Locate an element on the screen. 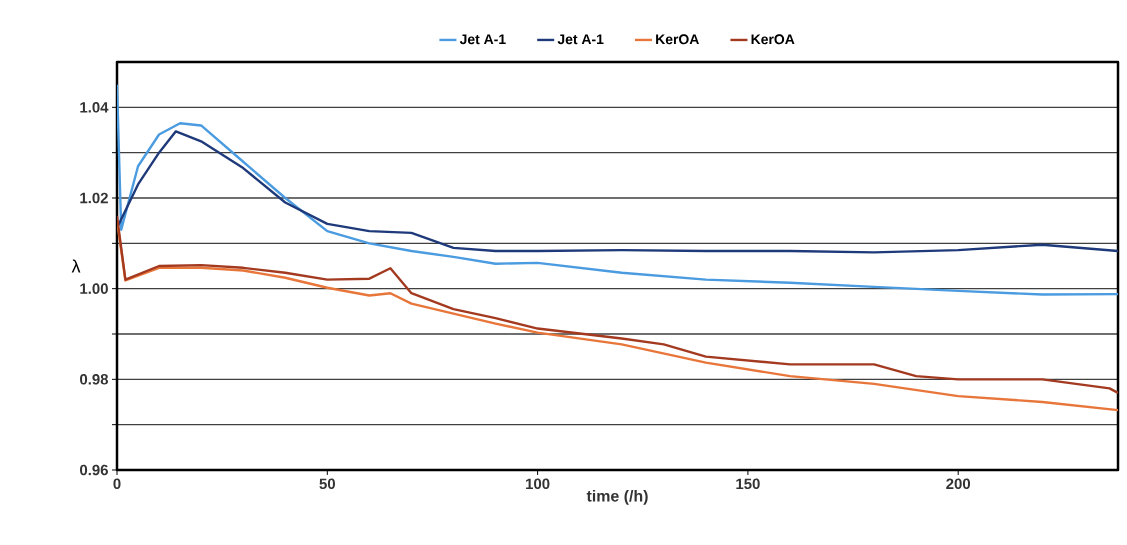 Image resolution: width=1127 pixels, height=545 pixels. x-tick-label: 150 is located at coordinates (748, 484).